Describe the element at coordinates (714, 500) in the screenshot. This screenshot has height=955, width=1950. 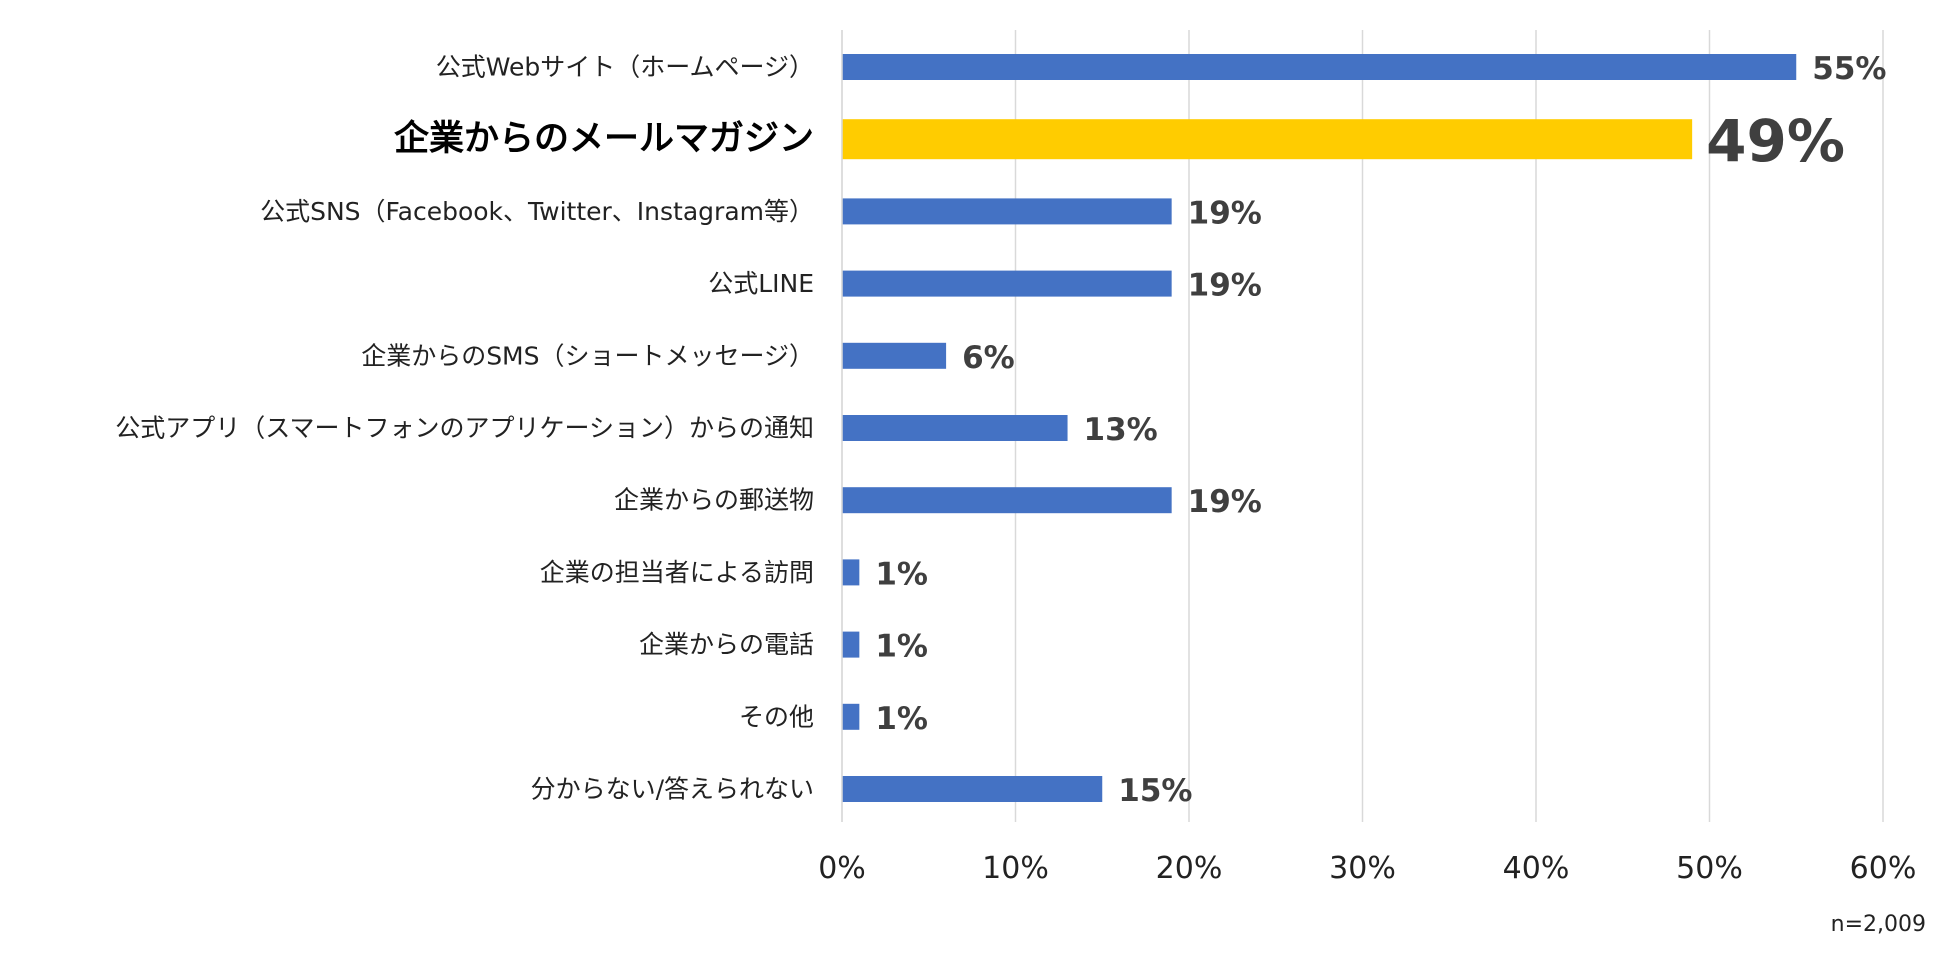
I see `category-label-6: 企業からの郵送物` at that location.